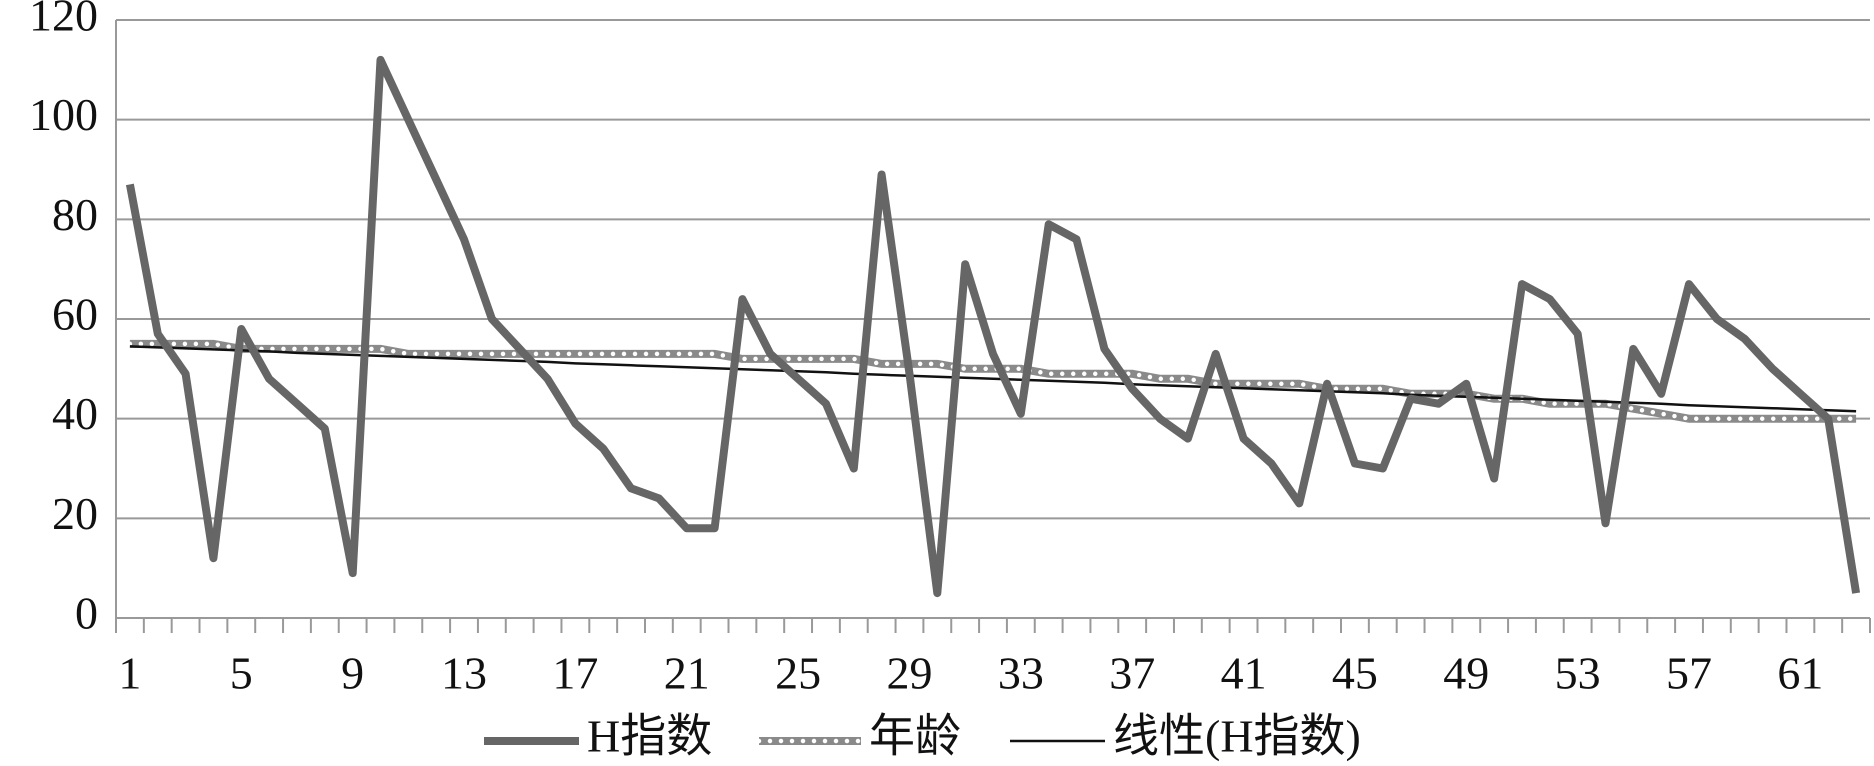 The width and height of the screenshot is (1874, 766). What do you see at coordinates (129, 673) in the screenshot?
I see `x-tick-label: 1` at bounding box center [129, 673].